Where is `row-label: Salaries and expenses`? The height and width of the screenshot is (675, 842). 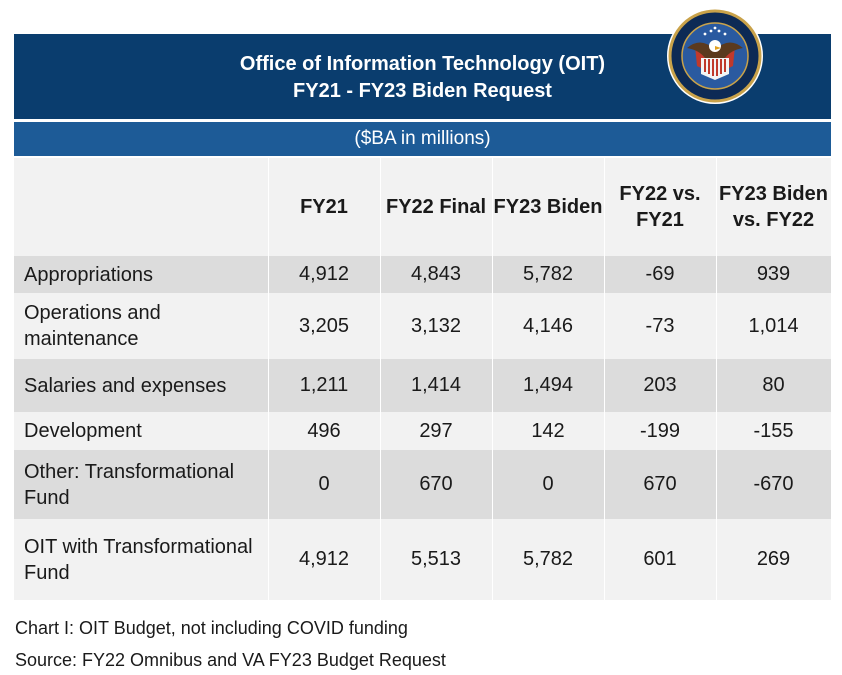
row-label: Salaries and expenses is located at coordinates (141, 385).